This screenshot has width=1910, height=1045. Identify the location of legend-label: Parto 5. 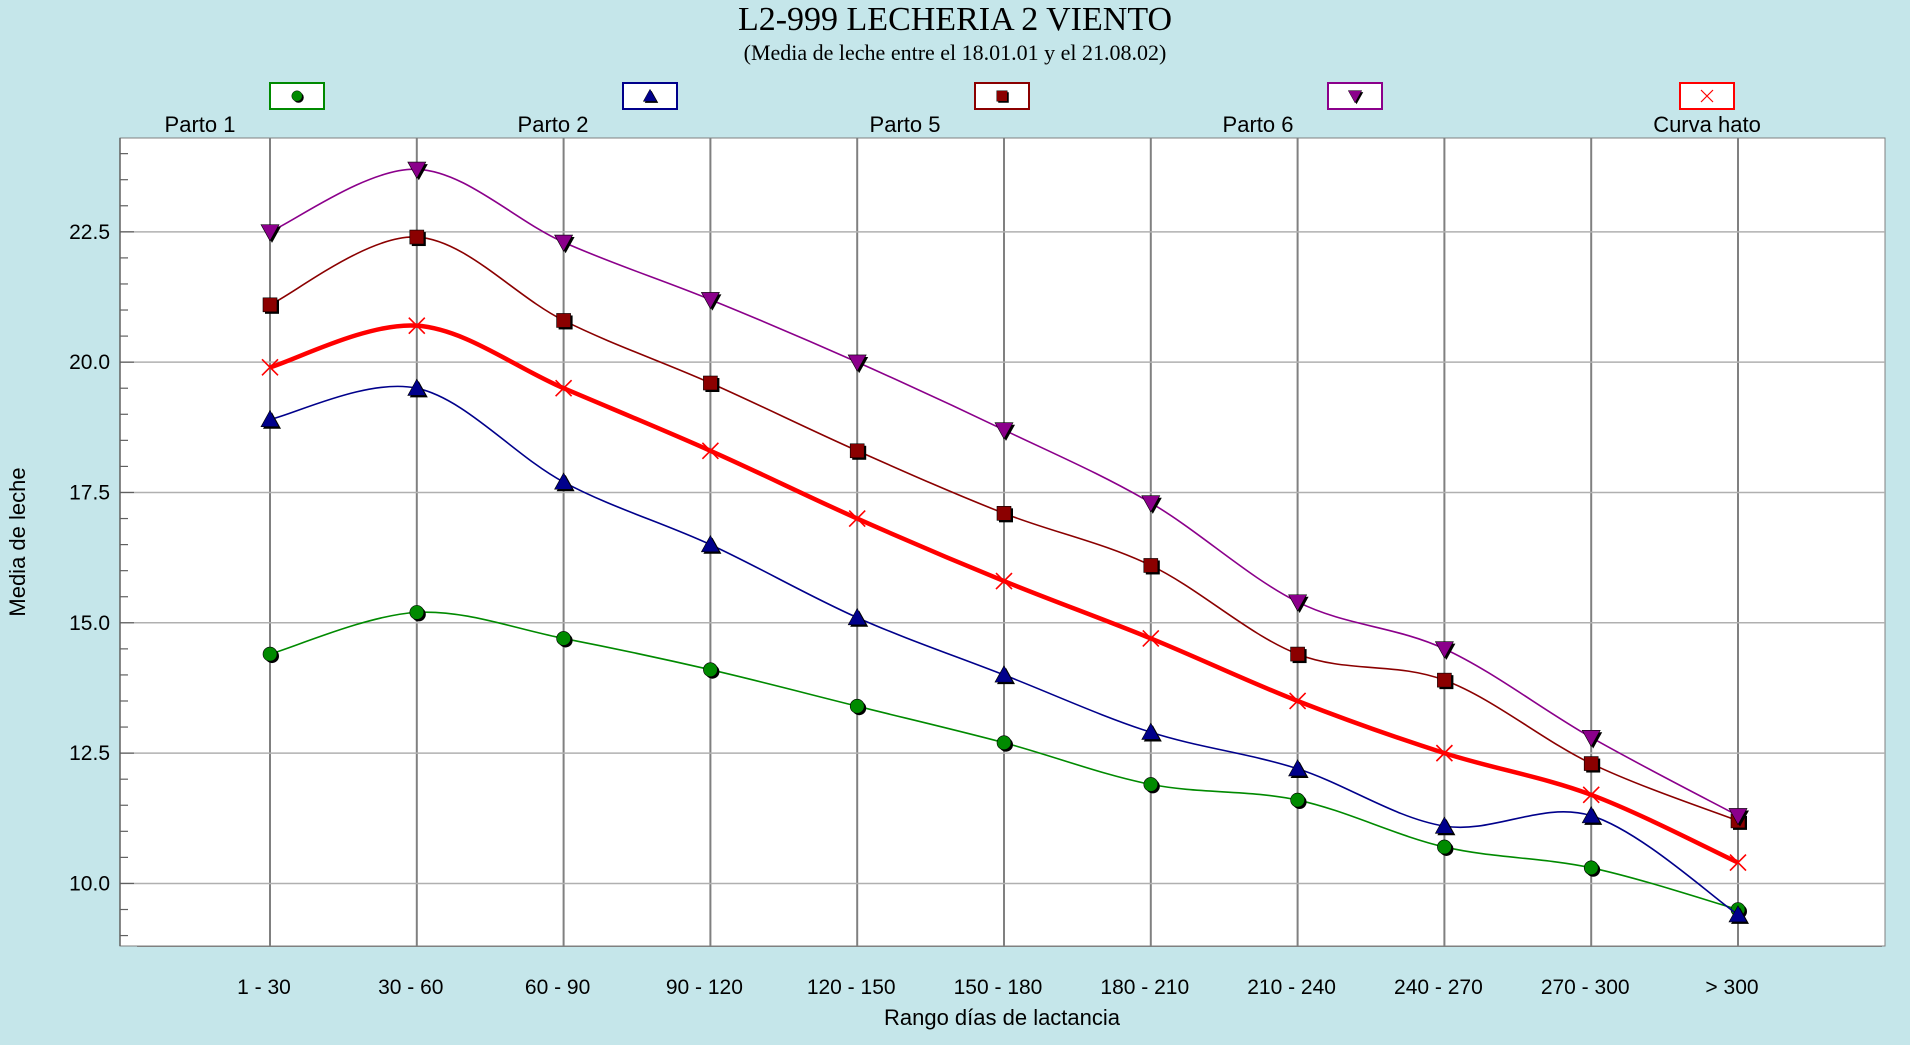
(905, 124).